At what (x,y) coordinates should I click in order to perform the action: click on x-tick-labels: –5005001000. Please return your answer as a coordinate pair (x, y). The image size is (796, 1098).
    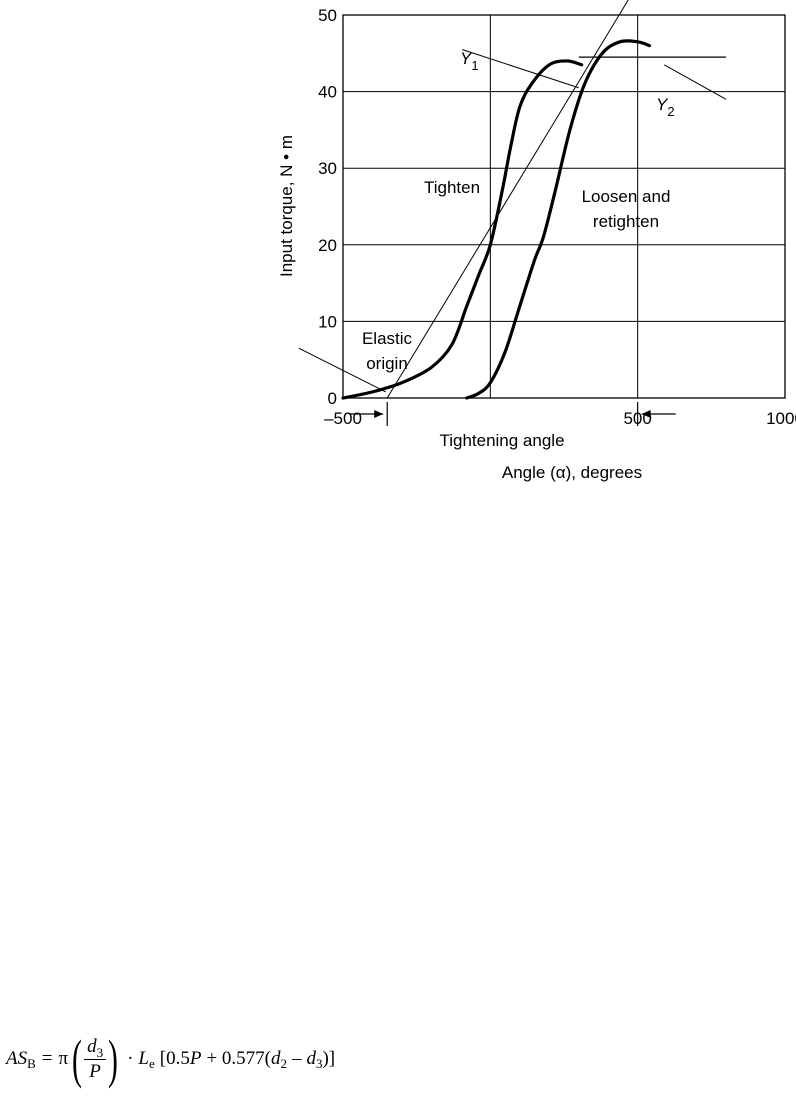
    Looking at the image, I should click on (560, 418).